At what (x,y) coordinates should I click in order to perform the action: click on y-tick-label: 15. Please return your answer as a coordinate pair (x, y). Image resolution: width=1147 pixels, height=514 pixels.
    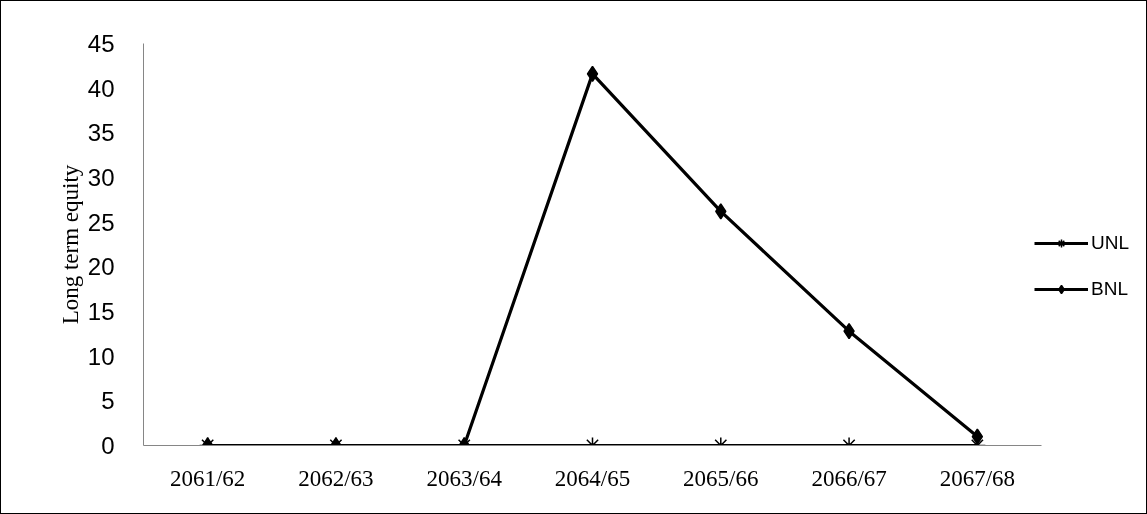
    Looking at the image, I should click on (101, 311).